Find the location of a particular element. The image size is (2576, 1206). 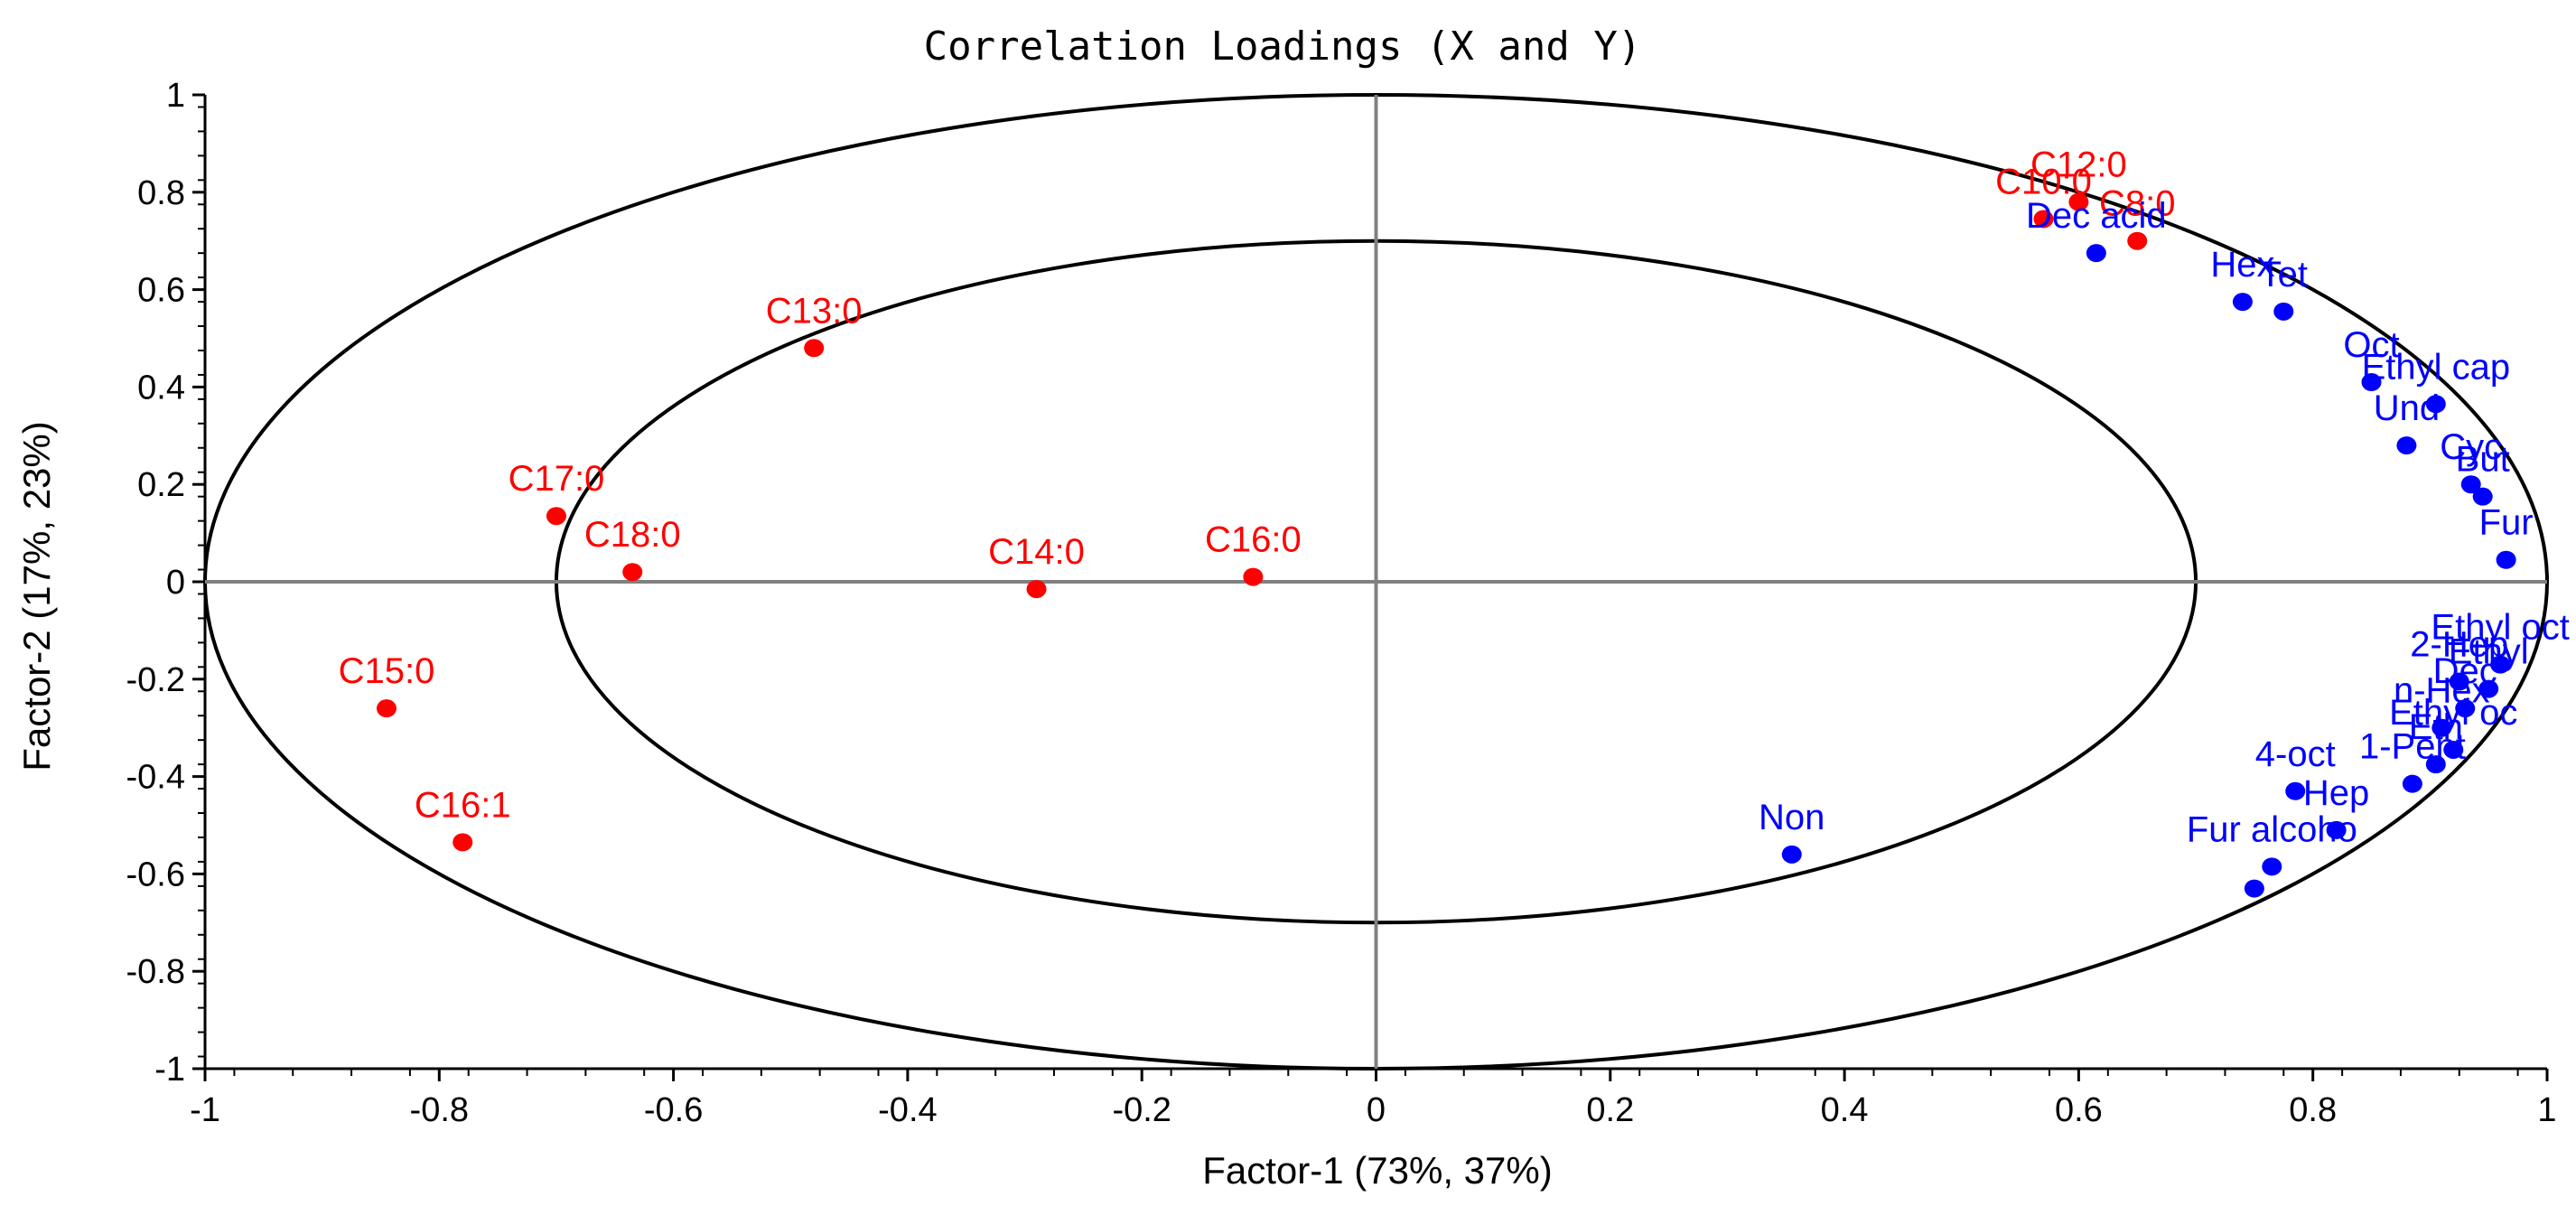

x-tick-label: 0 is located at coordinates (1376, 1110).